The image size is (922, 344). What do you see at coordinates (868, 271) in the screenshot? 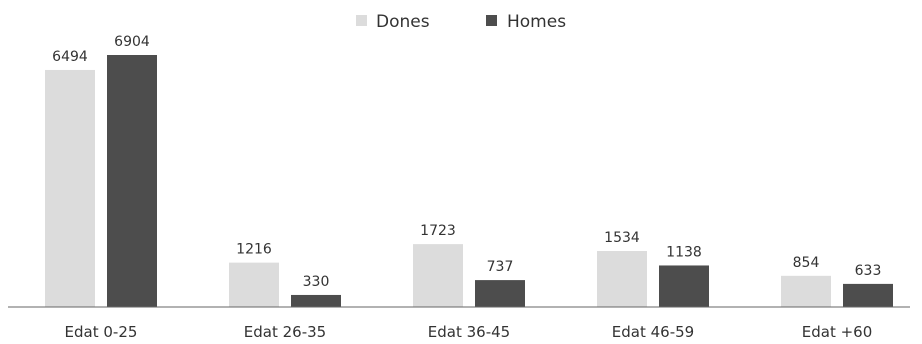
I see `value-label-homes-edat-60: 633` at bounding box center [868, 271].